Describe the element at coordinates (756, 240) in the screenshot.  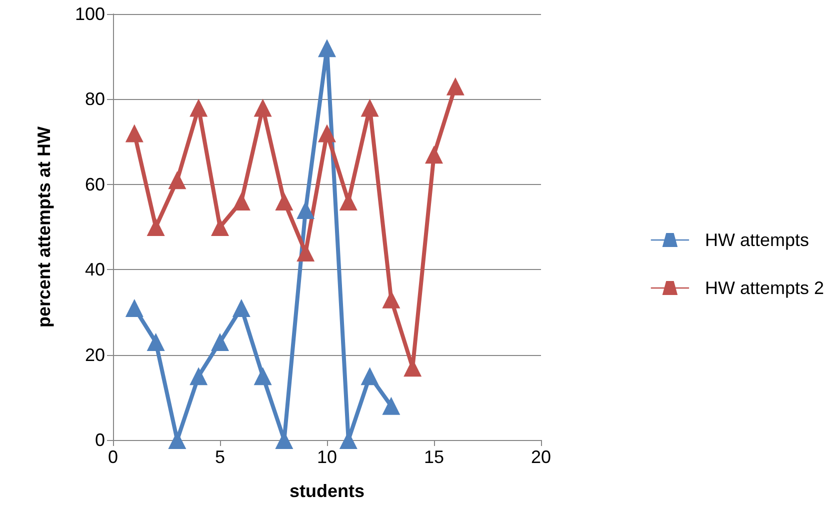
I see `legend-label: HW attempts` at that location.